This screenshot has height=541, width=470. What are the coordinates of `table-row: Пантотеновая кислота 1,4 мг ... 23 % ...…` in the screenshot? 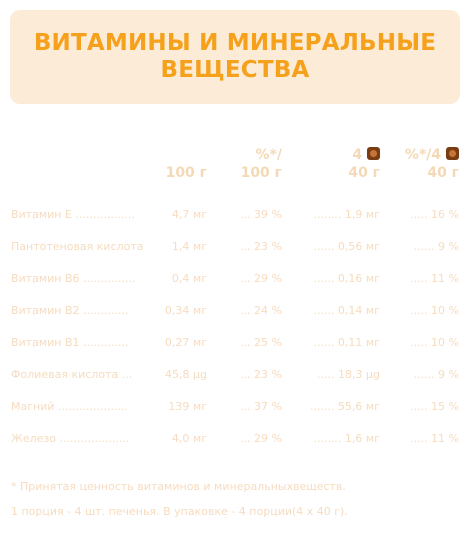 It's located at (235, 250).